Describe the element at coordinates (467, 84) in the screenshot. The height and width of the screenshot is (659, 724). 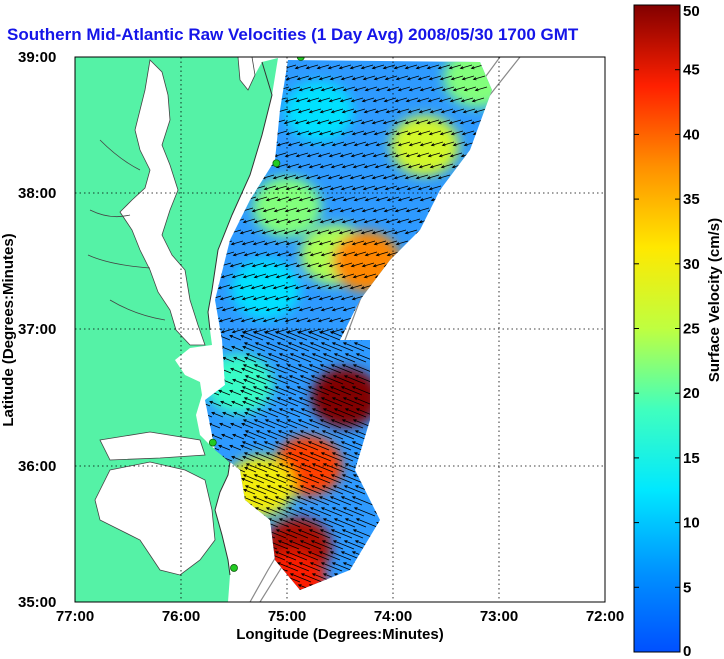
I see `speed-region-far-northeast` at that location.